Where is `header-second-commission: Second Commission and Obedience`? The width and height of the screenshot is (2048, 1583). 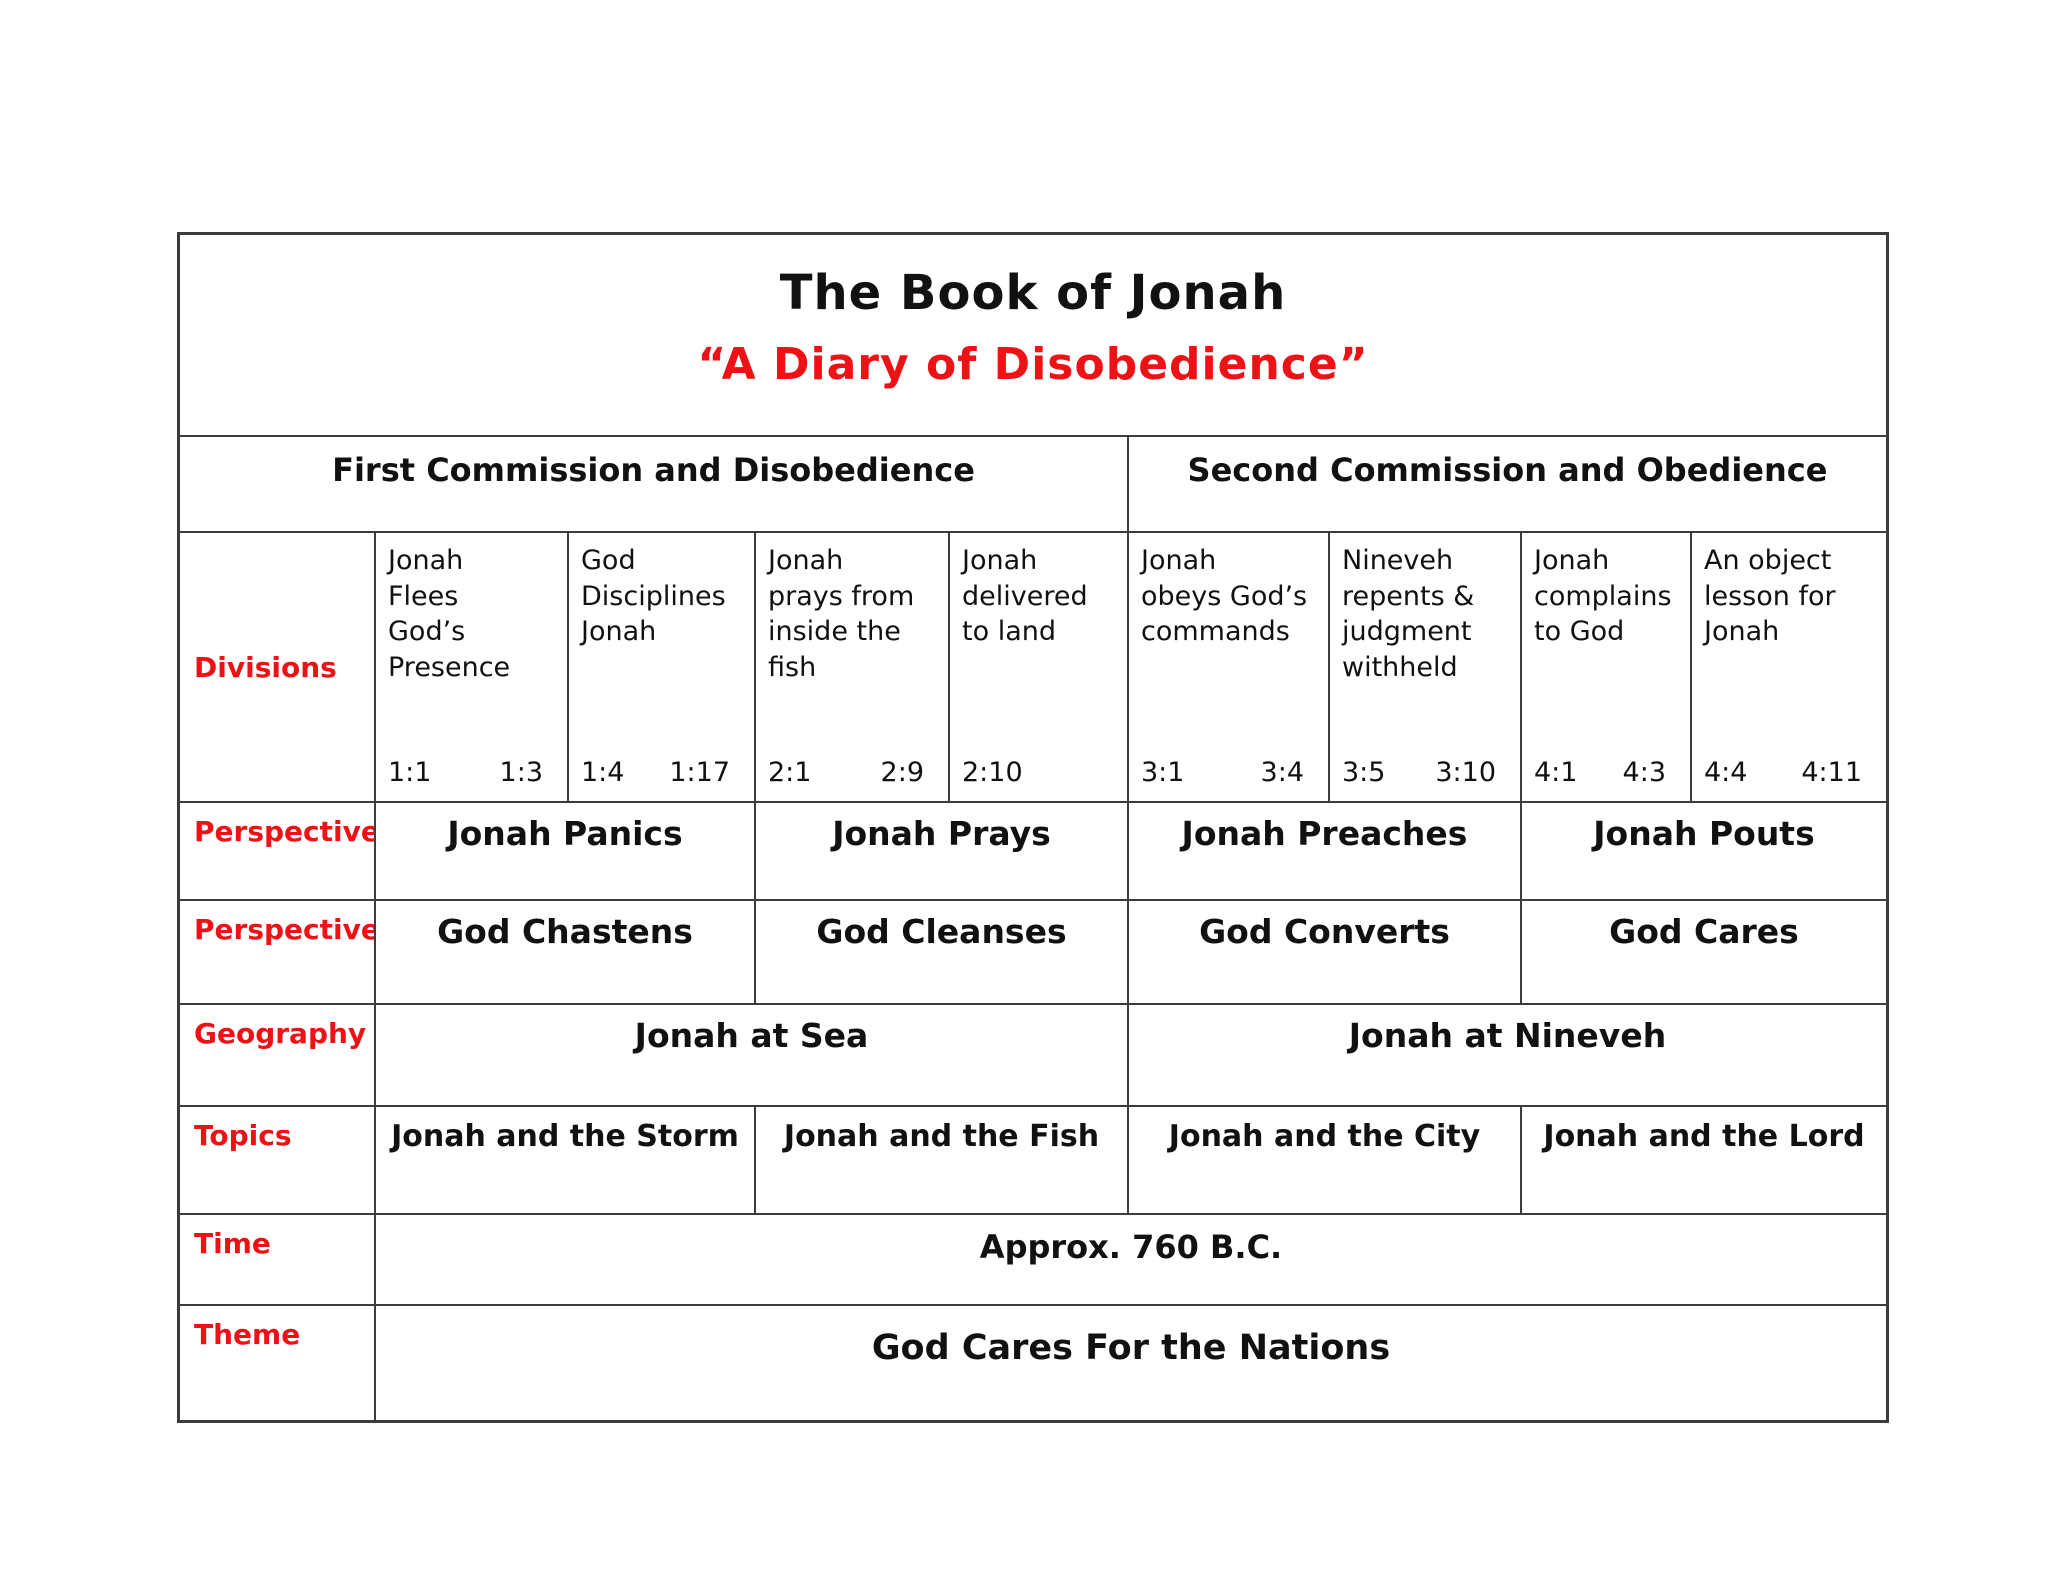 header-second-commission: Second Commission and Obedience is located at coordinates (1507, 485).